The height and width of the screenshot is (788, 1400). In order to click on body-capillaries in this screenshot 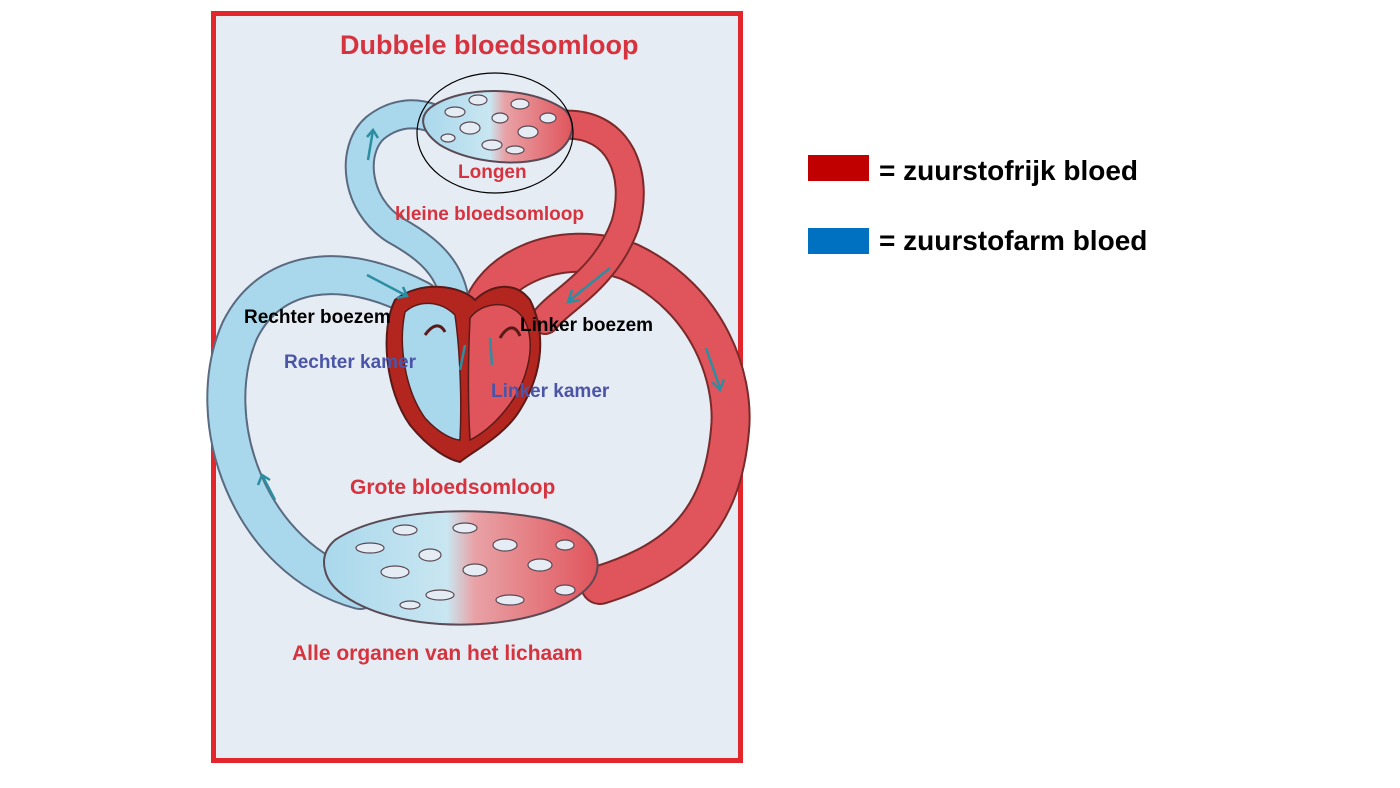, I will do `click(461, 568)`.